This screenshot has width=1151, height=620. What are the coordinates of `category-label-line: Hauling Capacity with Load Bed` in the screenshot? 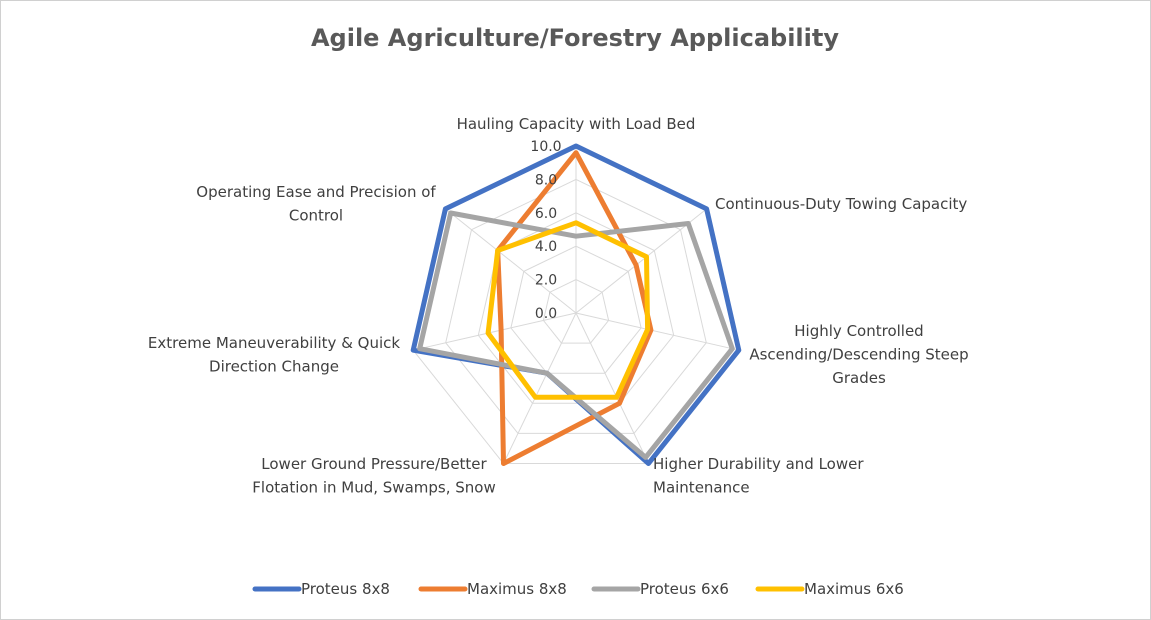 It's located at (576, 124).